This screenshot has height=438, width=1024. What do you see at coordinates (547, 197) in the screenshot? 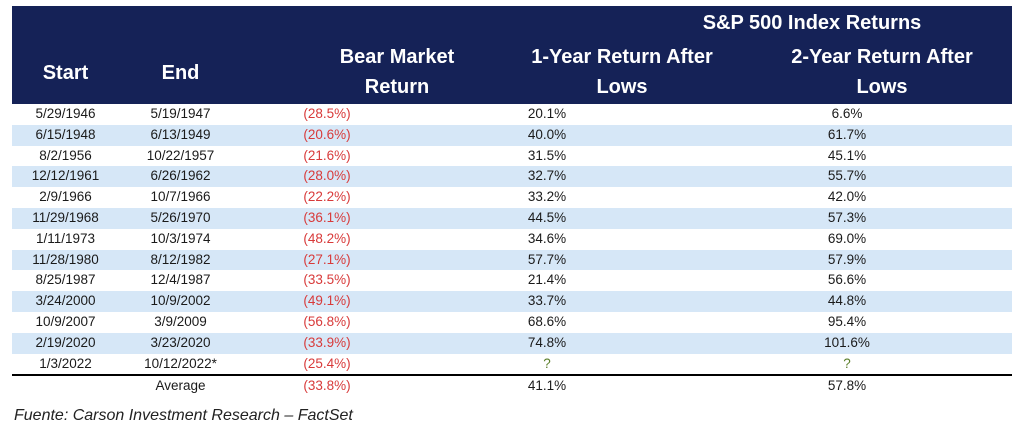
I see `one-year-cell: 33.2%` at bounding box center [547, 197].